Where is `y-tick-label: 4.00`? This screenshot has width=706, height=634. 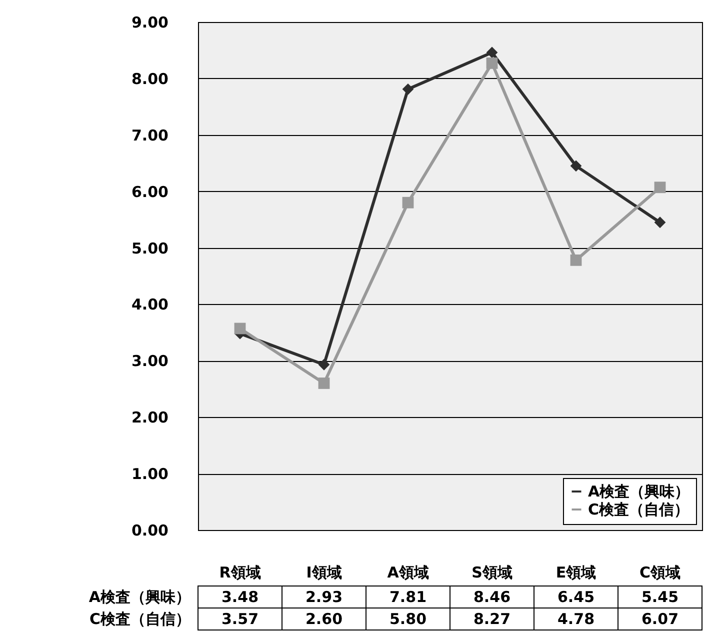
y-tick-label: 4.00 is located at coordinates (149, 305).